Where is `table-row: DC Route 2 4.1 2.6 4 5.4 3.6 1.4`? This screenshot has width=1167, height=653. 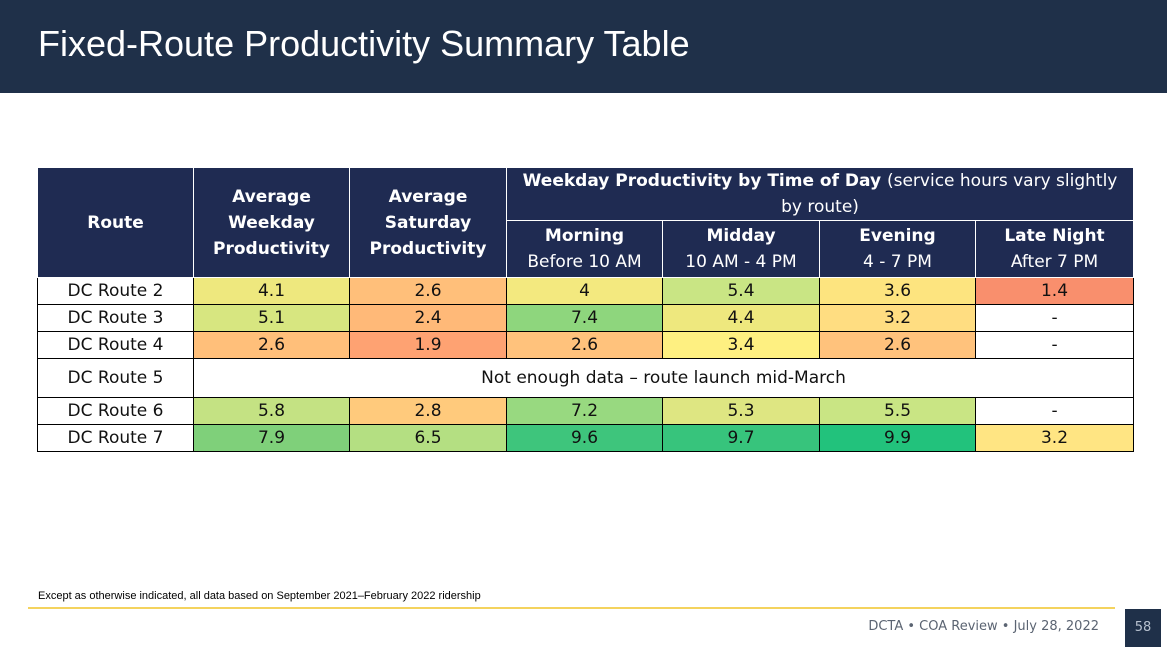 table-row: DC Route 2 4.1 2.6 4 5.4 3.6 1.4 is located at coordinates (586, 291).